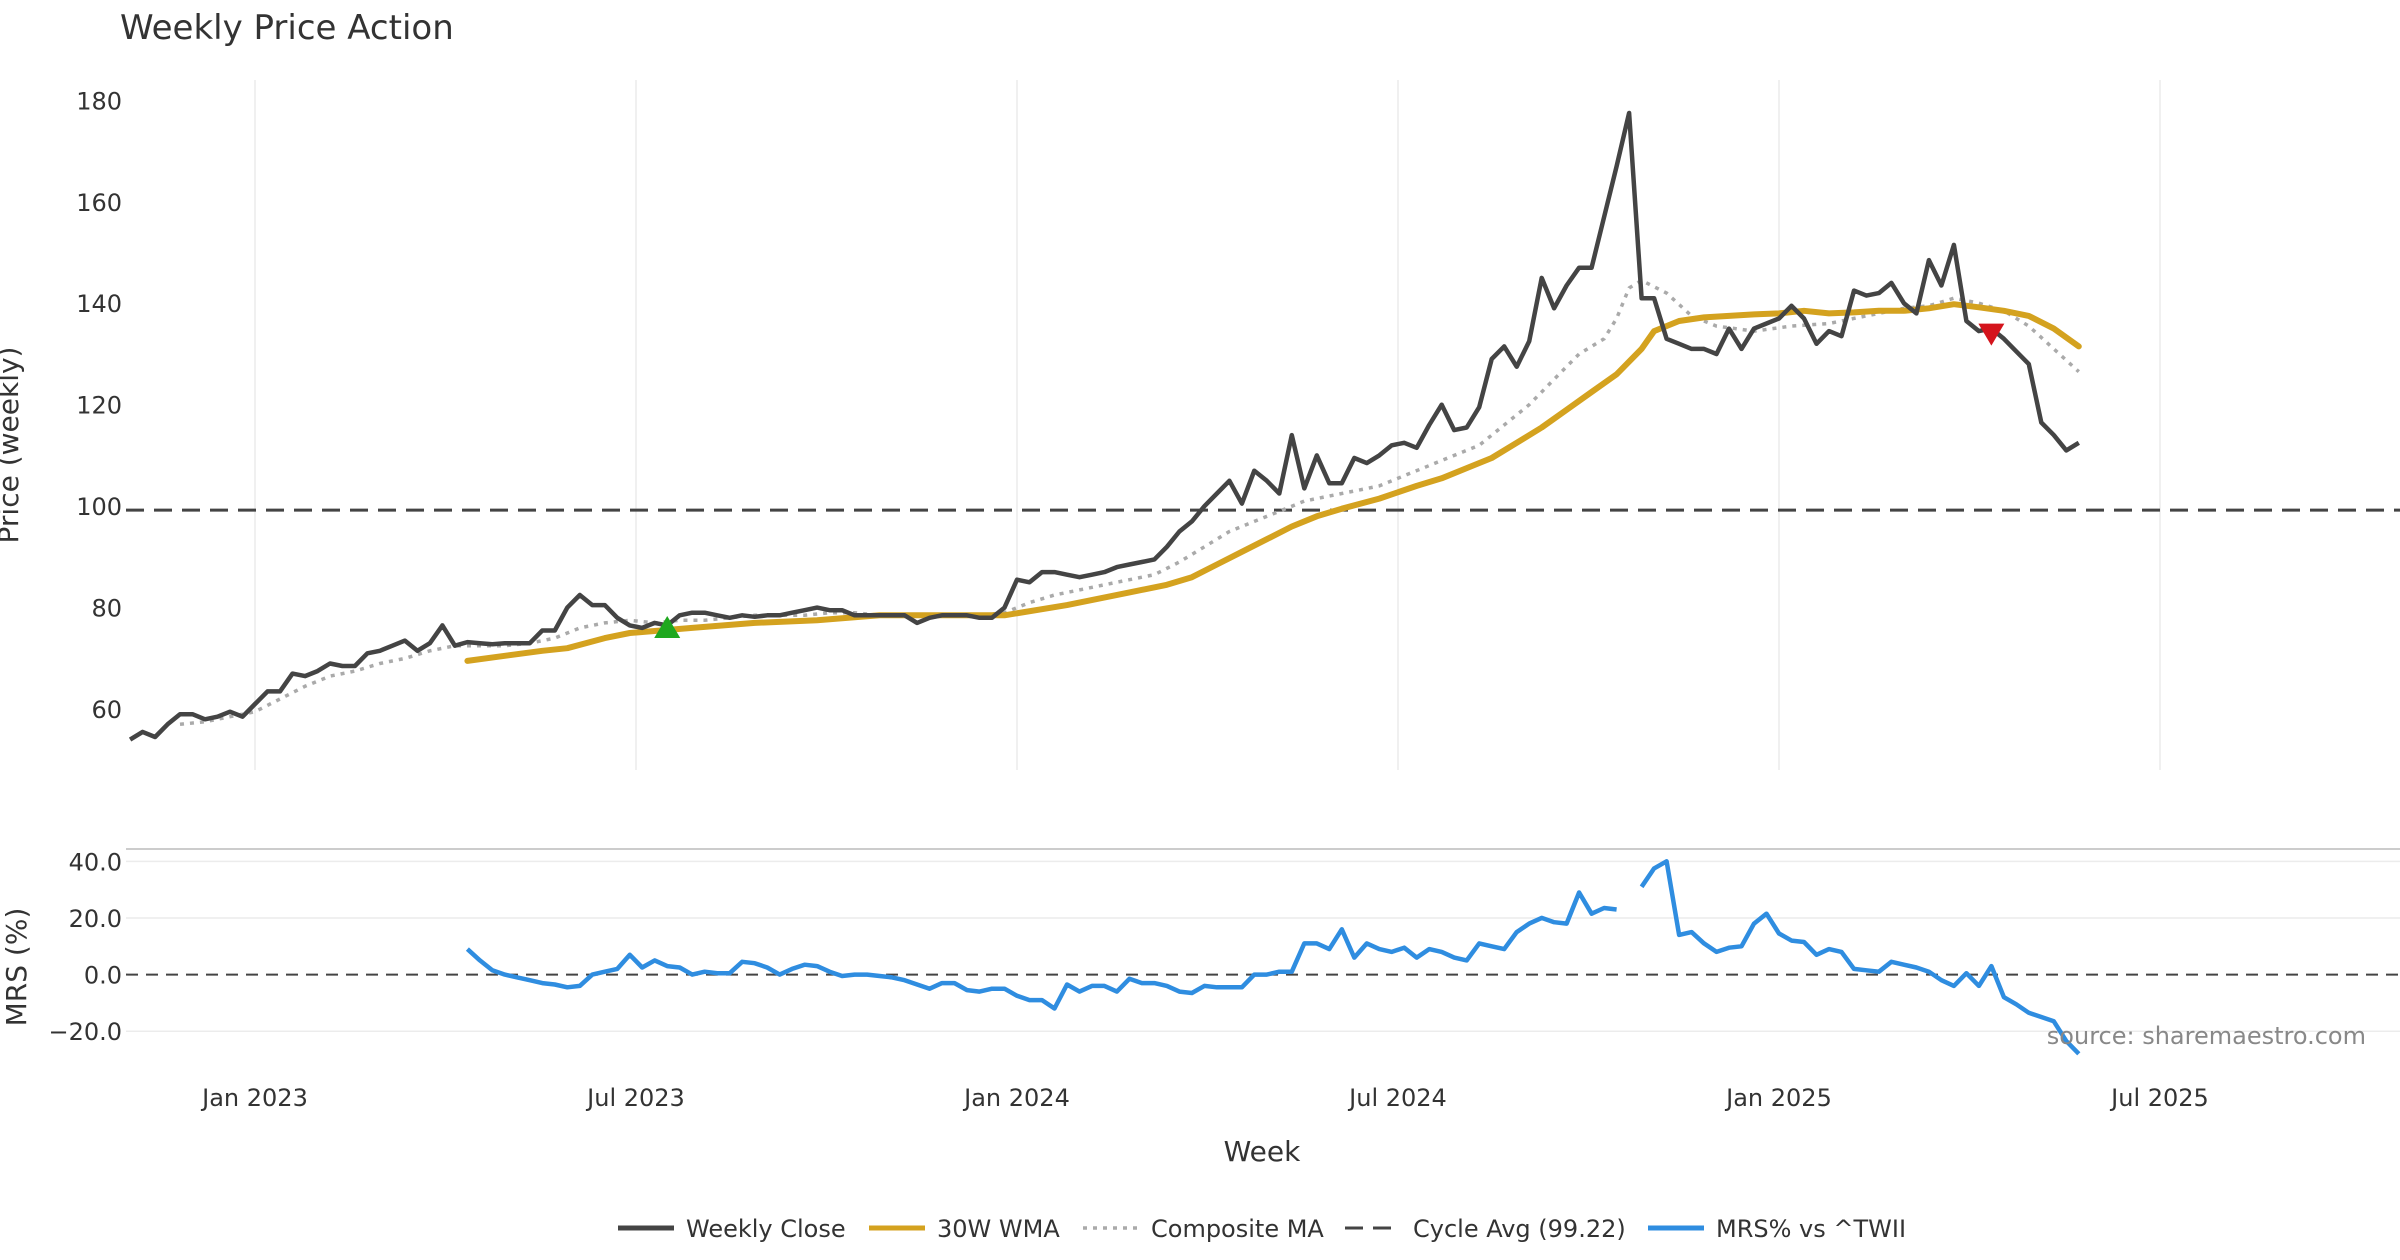 This screenshot has height=1260, width=2400. What do you see at coordinates (106, 609) in the screenshot?
I see `price-y-tick-label: 80` at bounding box center [106, 609].